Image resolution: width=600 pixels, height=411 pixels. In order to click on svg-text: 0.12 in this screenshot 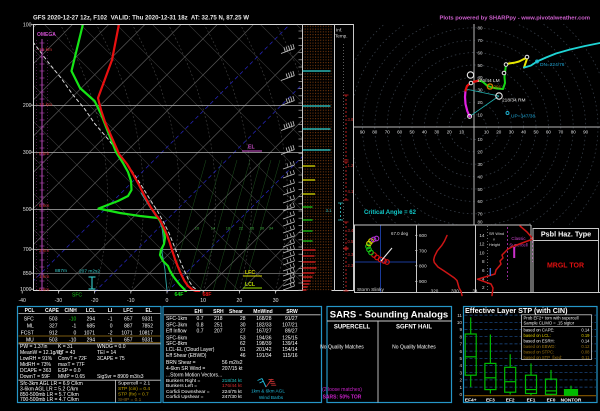, I will do `click(585, 346)`.